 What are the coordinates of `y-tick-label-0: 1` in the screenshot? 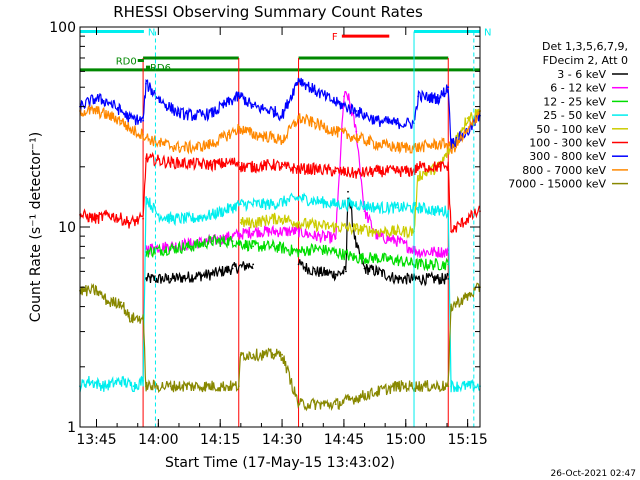 It's located at (71, 428).